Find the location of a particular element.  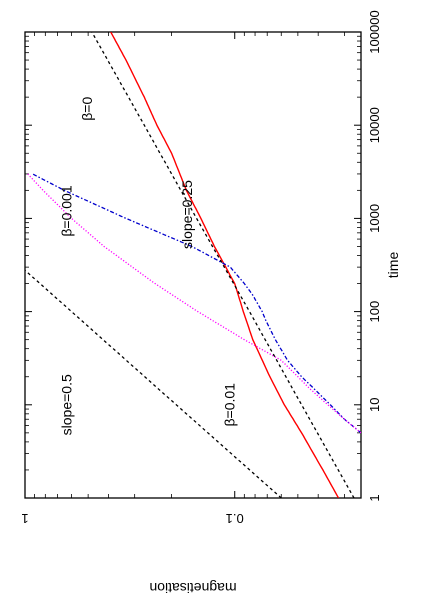

series-annotation: β=0 is located at coordinates (87, 109).